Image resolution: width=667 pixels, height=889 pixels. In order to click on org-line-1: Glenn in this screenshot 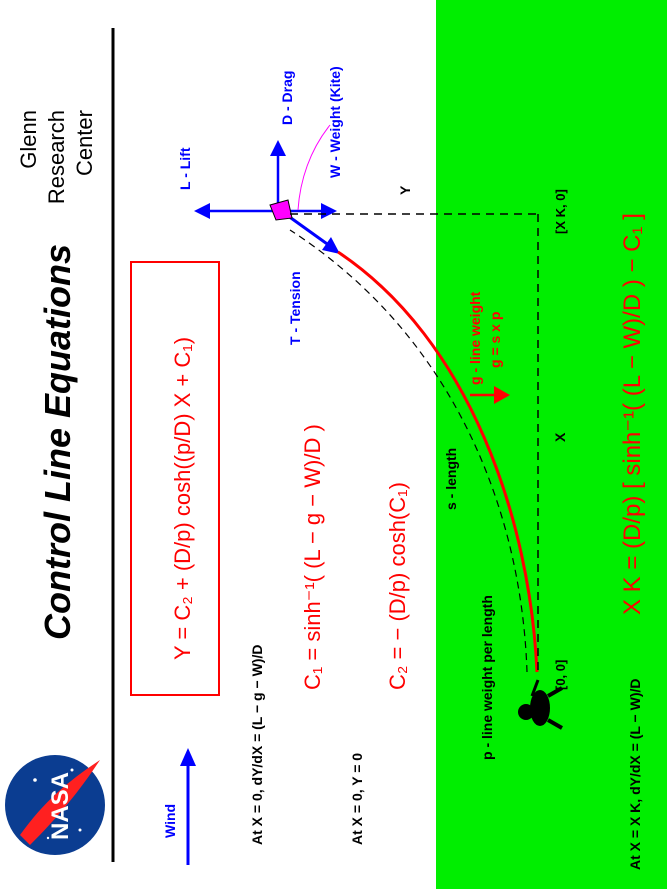, I will do `click(28, 139)`.